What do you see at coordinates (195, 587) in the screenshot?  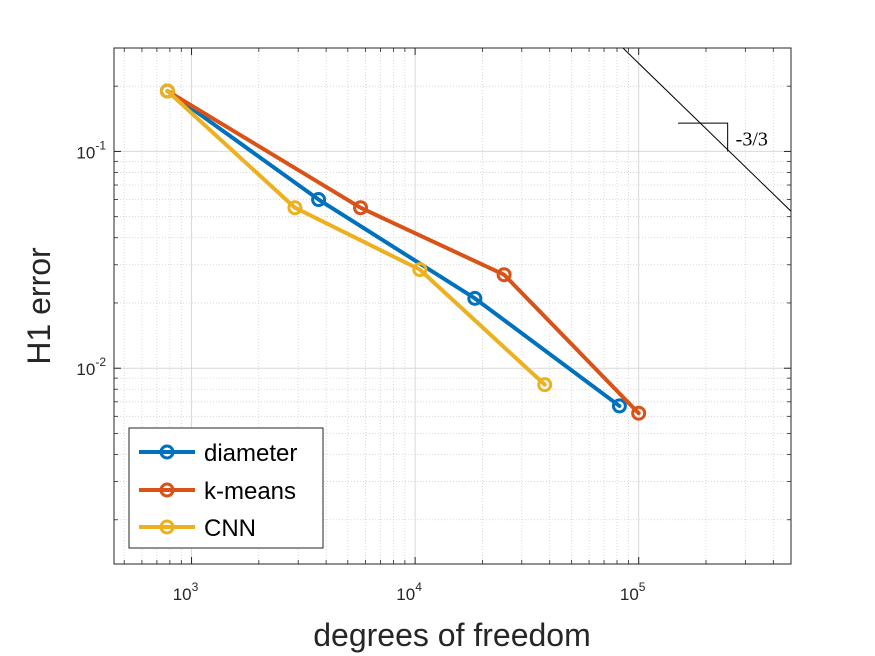 I see `x-tick-label-exponent: 3` at bounding box center [195, 587].